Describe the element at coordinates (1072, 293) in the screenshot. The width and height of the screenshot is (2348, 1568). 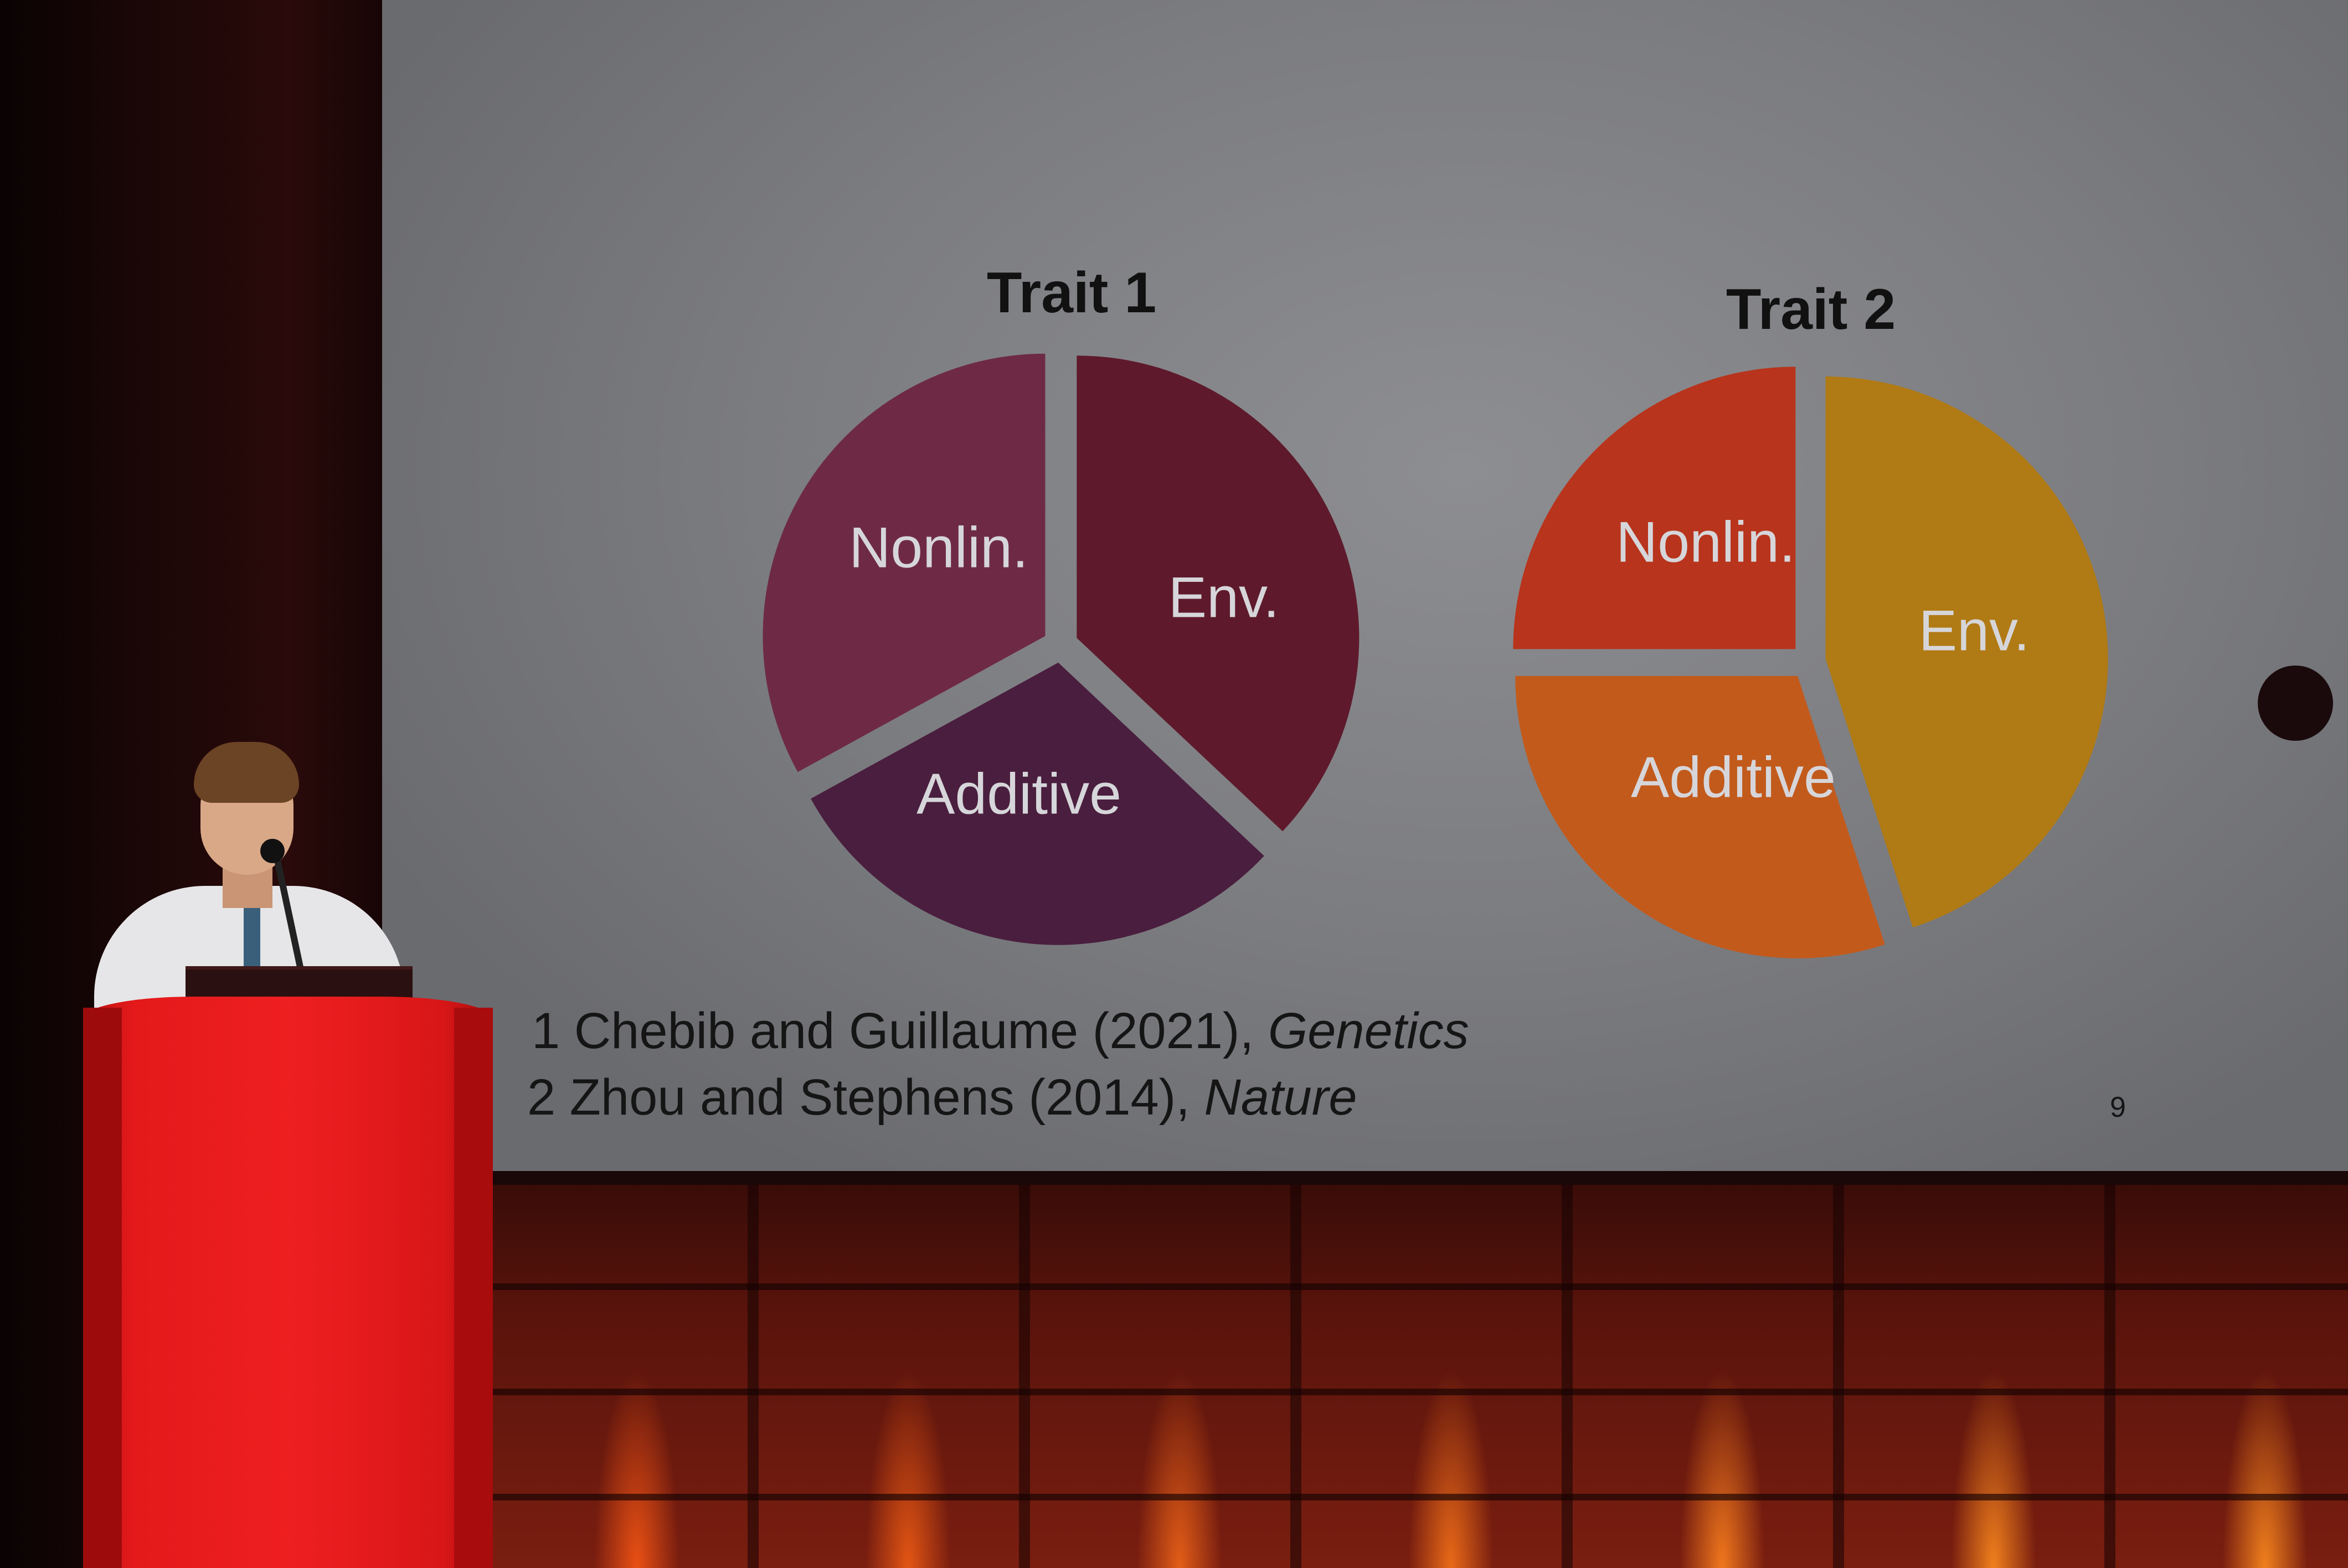
I see `pie-title-trait-1: Trait 1` at that location.